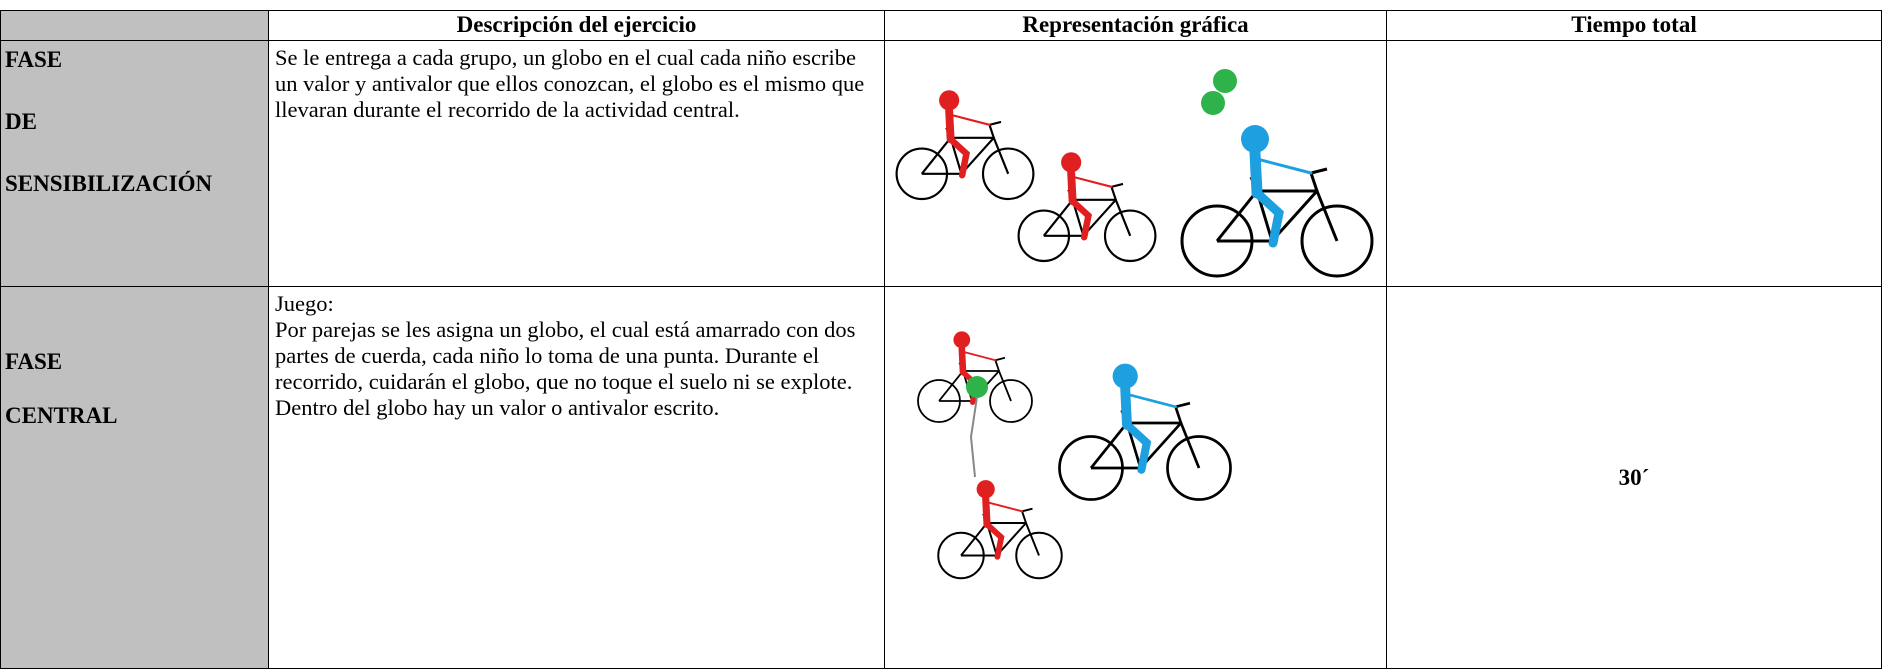 This screenshot has width=1882, height=669. I want to click on time-text: 30´, so click(1634, 477).